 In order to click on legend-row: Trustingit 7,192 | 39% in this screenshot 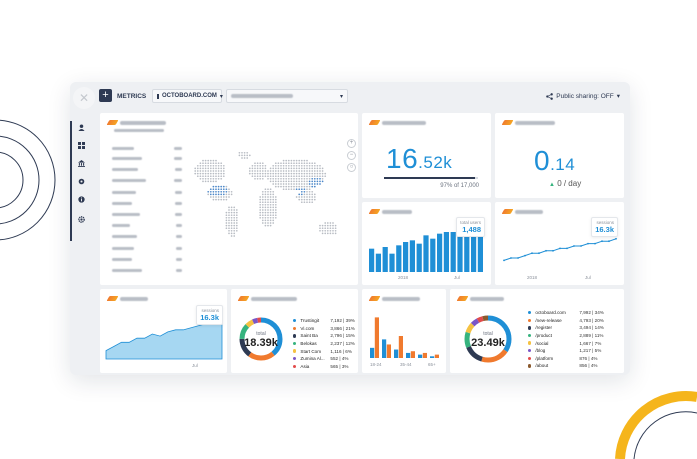, I will do `click(324, 321)`.